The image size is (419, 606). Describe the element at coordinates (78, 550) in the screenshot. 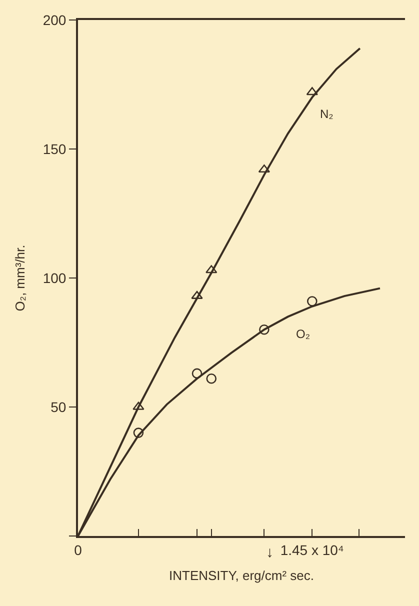

I see `x-tick-label: 0` at that location.